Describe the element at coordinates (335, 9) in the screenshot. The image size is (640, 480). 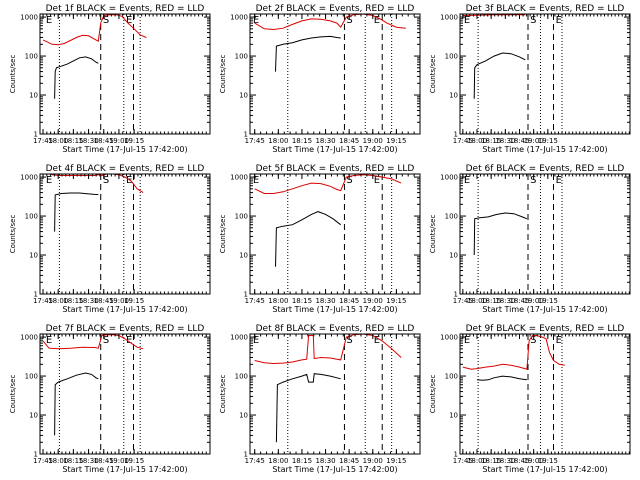
I see `chart-title: Det 2f BLACK = Events, RED = LLD` at that location.